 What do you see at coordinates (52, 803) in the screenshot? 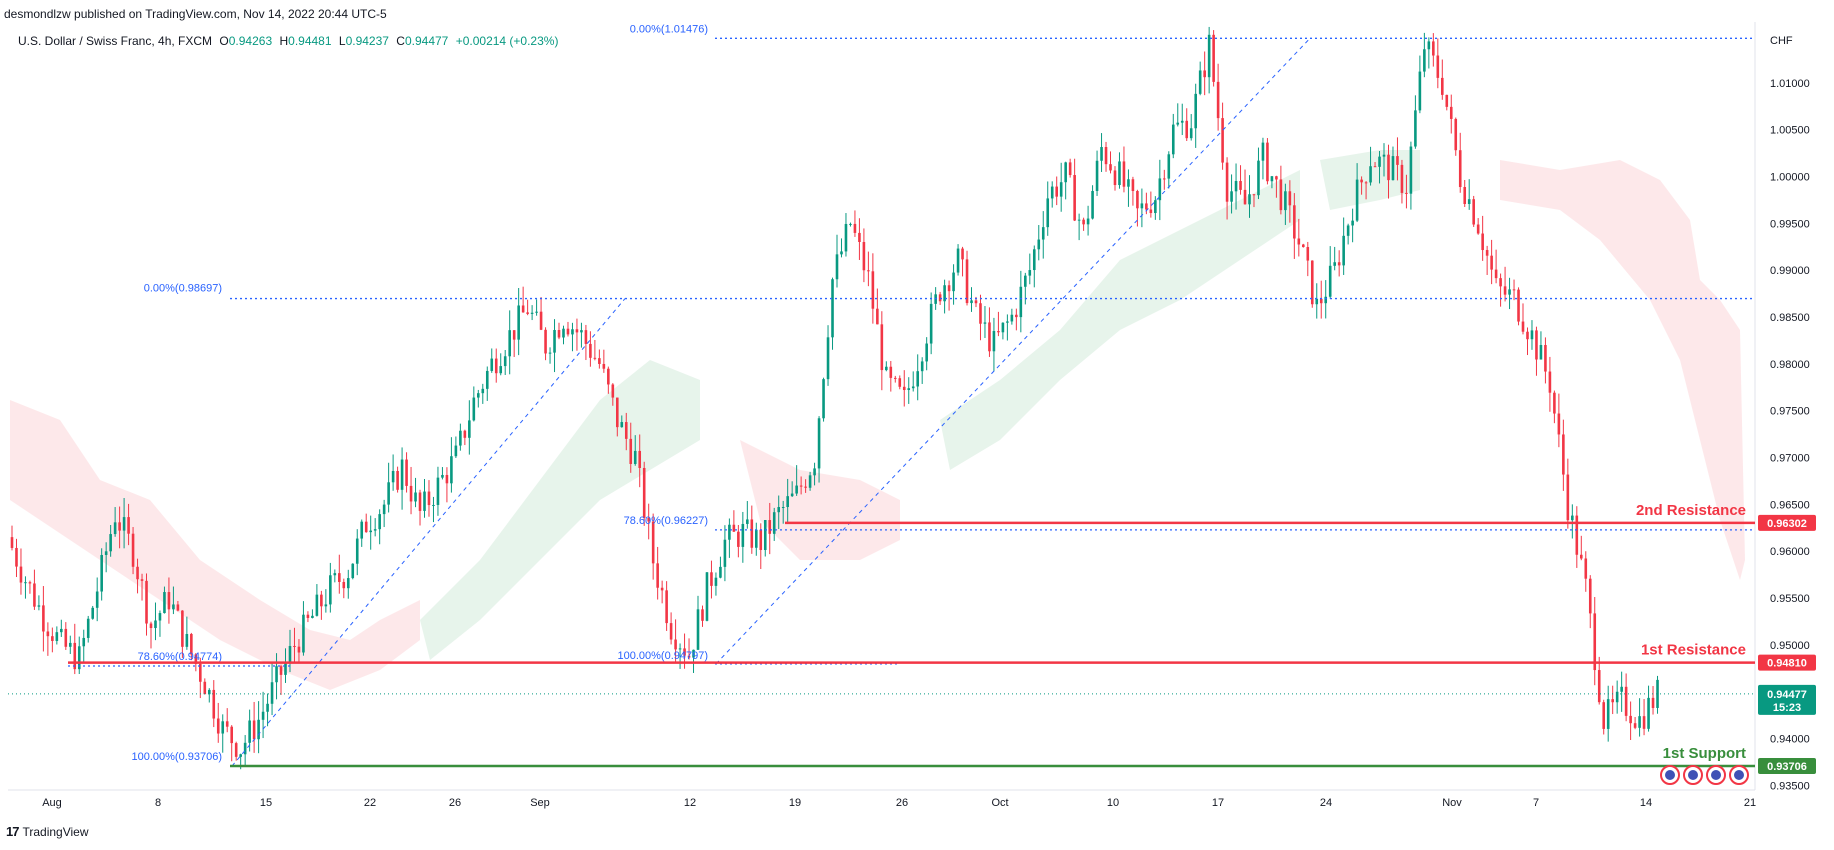
I see `x-tick-label: Aug` at bounding box center [52, 803].